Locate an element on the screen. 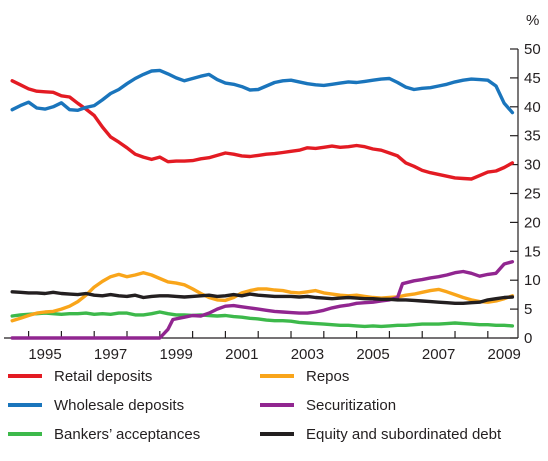 The image size is (548, 461). y-tick-label: 30 is located at coordinates (532, 165).